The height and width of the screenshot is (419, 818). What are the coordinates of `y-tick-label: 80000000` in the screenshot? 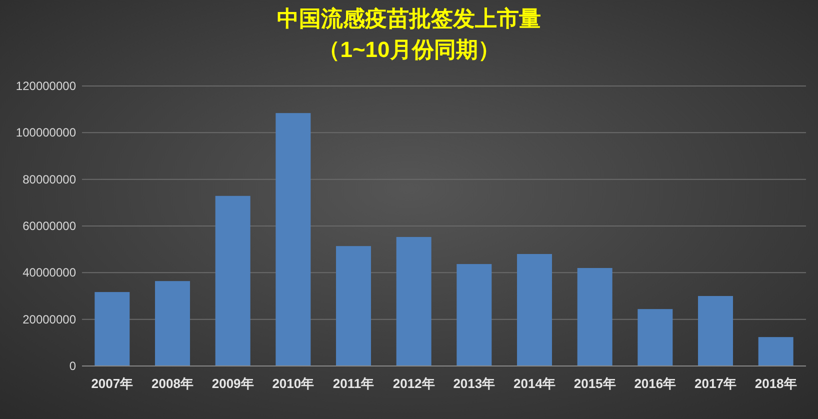 It's located at (49, 179).